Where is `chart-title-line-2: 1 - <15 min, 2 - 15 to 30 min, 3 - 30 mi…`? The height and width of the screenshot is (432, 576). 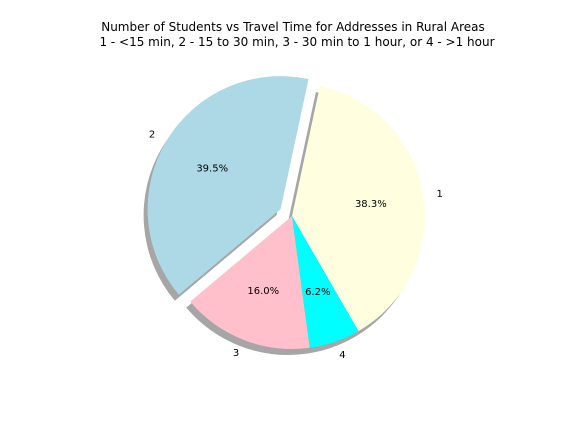
chart-title-line-2: 1 - <15 min, 2 - 15 to 30 min, 3 - 30 mi… is located at coordinates (296, 42).